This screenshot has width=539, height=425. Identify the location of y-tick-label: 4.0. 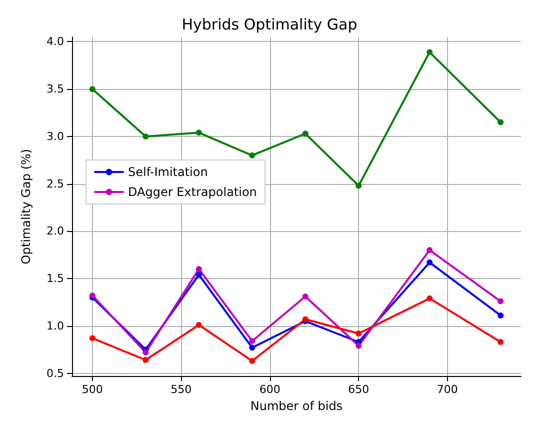
(55, 41).